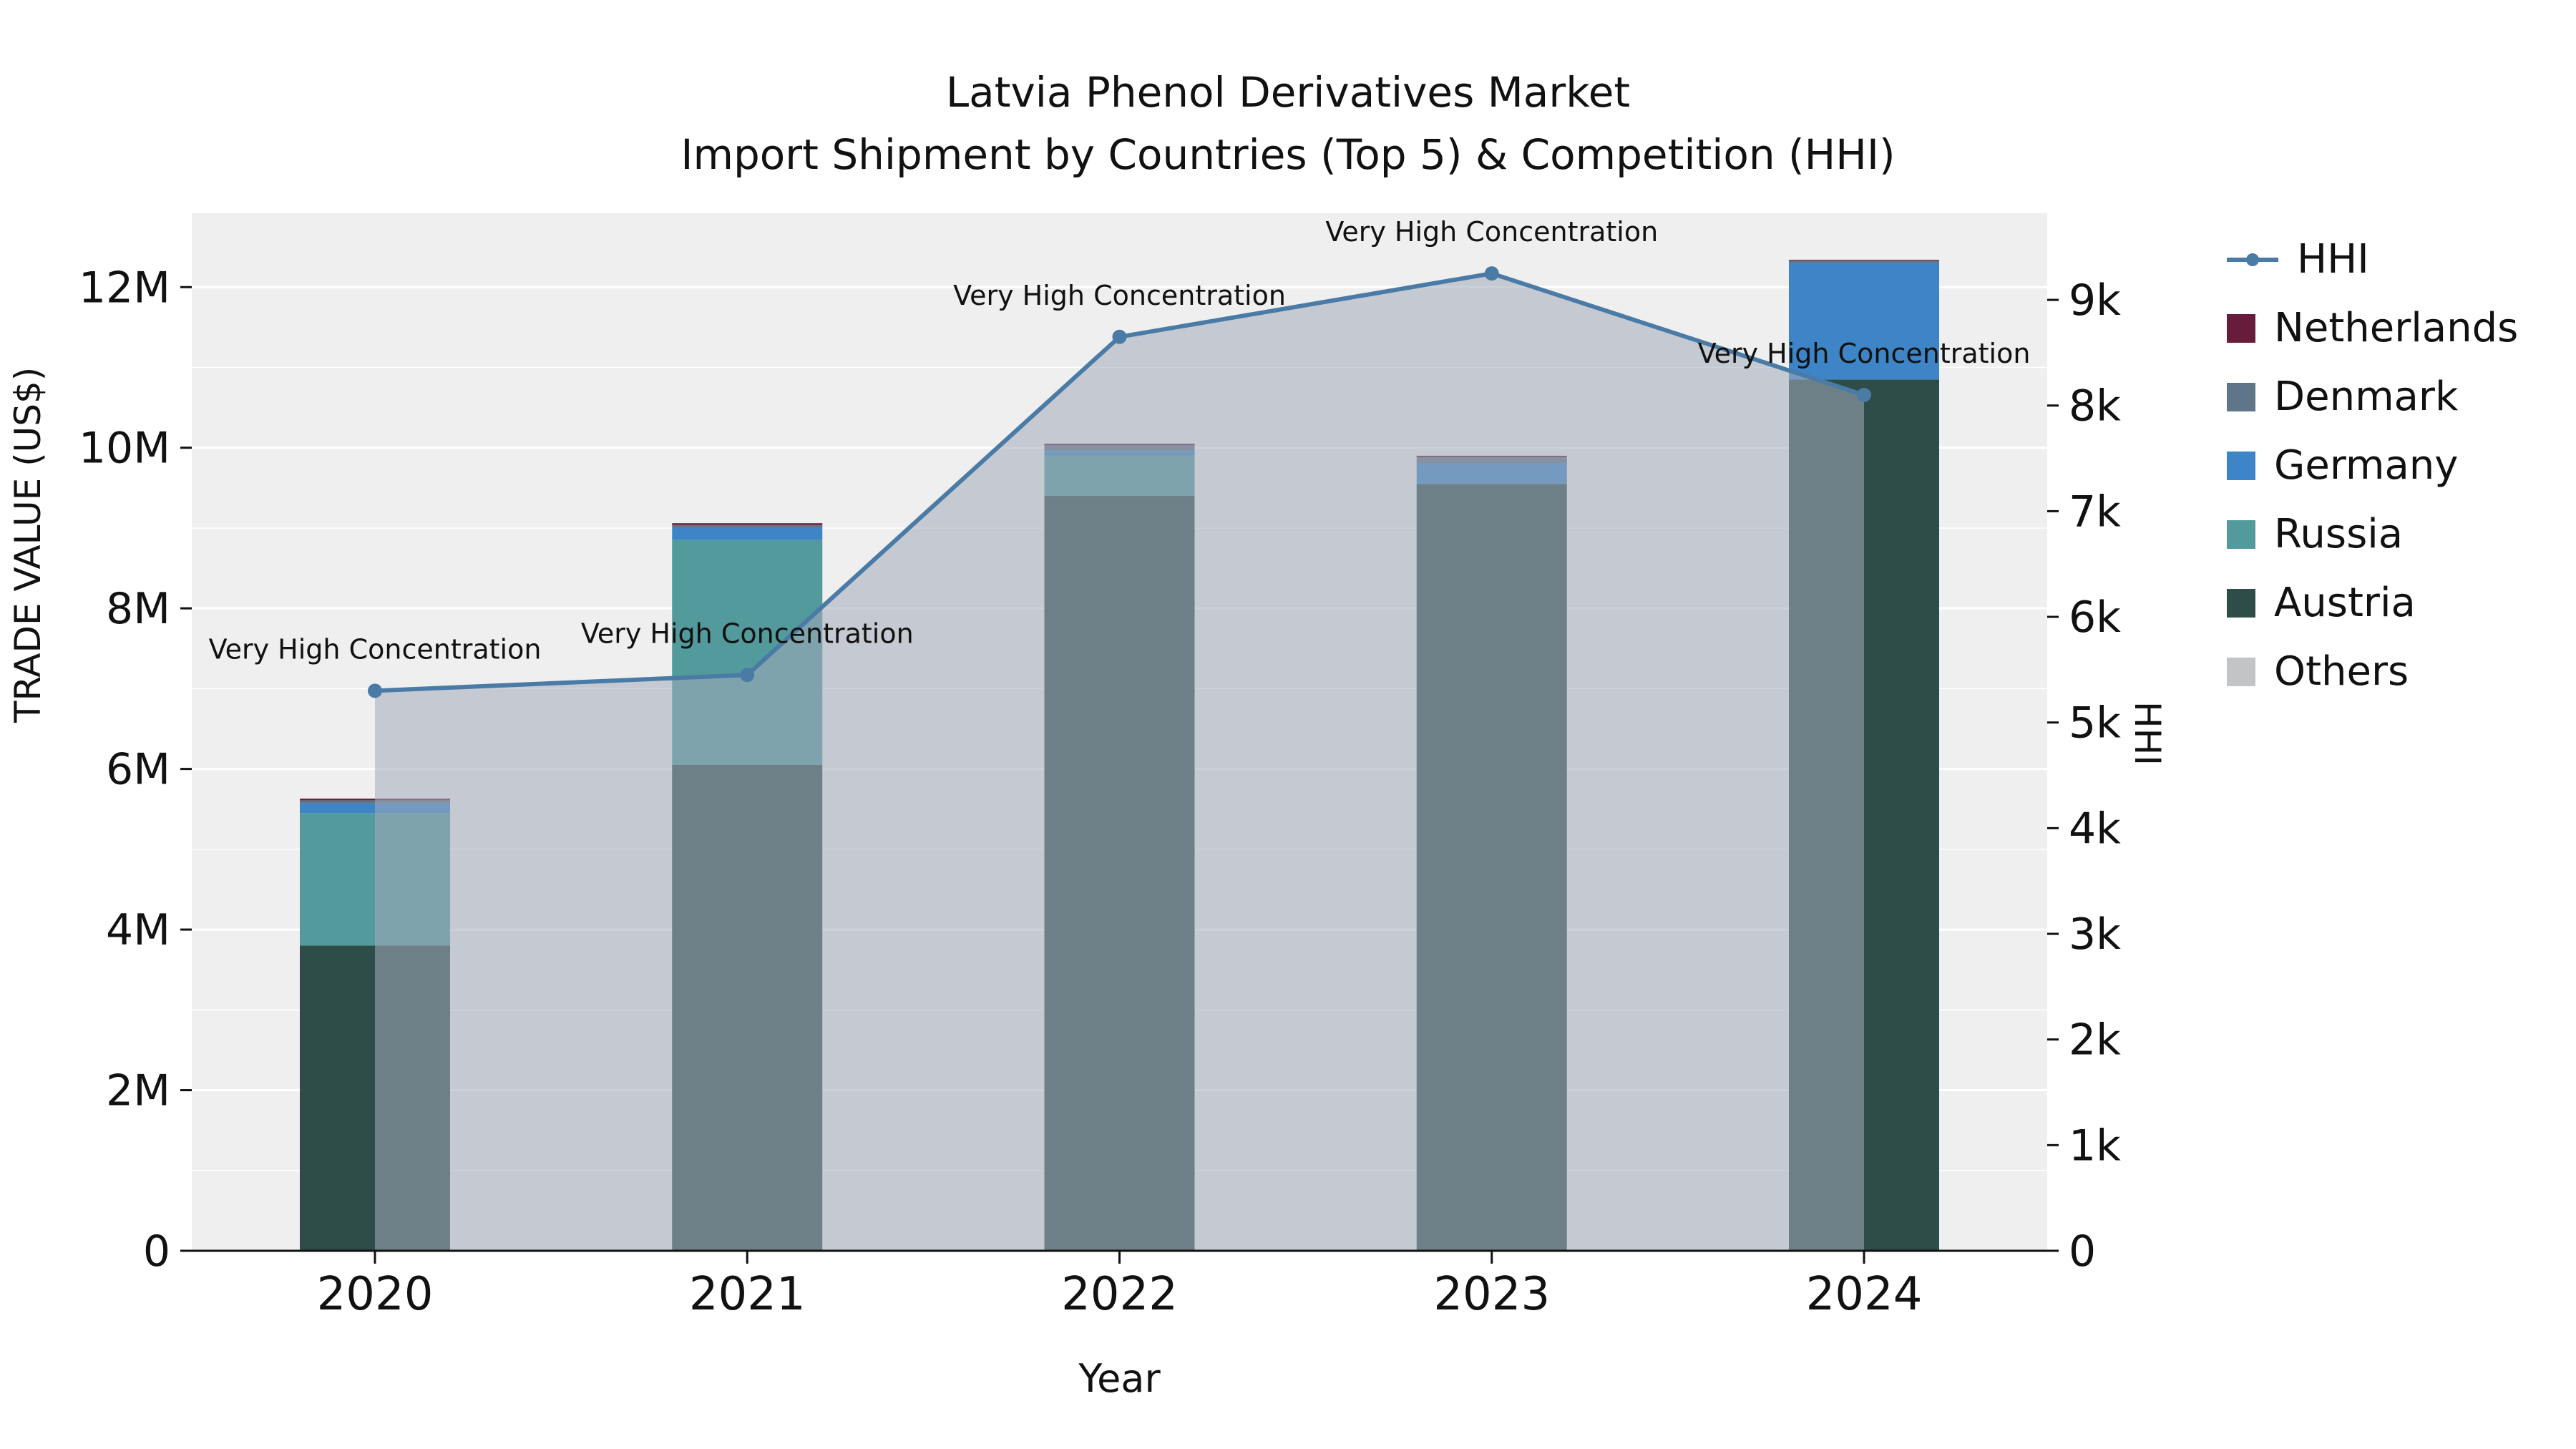 Image resolution: width=2576 pixels, height=1449 pixels. I want to click on y-left-tick-label: 10M, so click(124, 449).